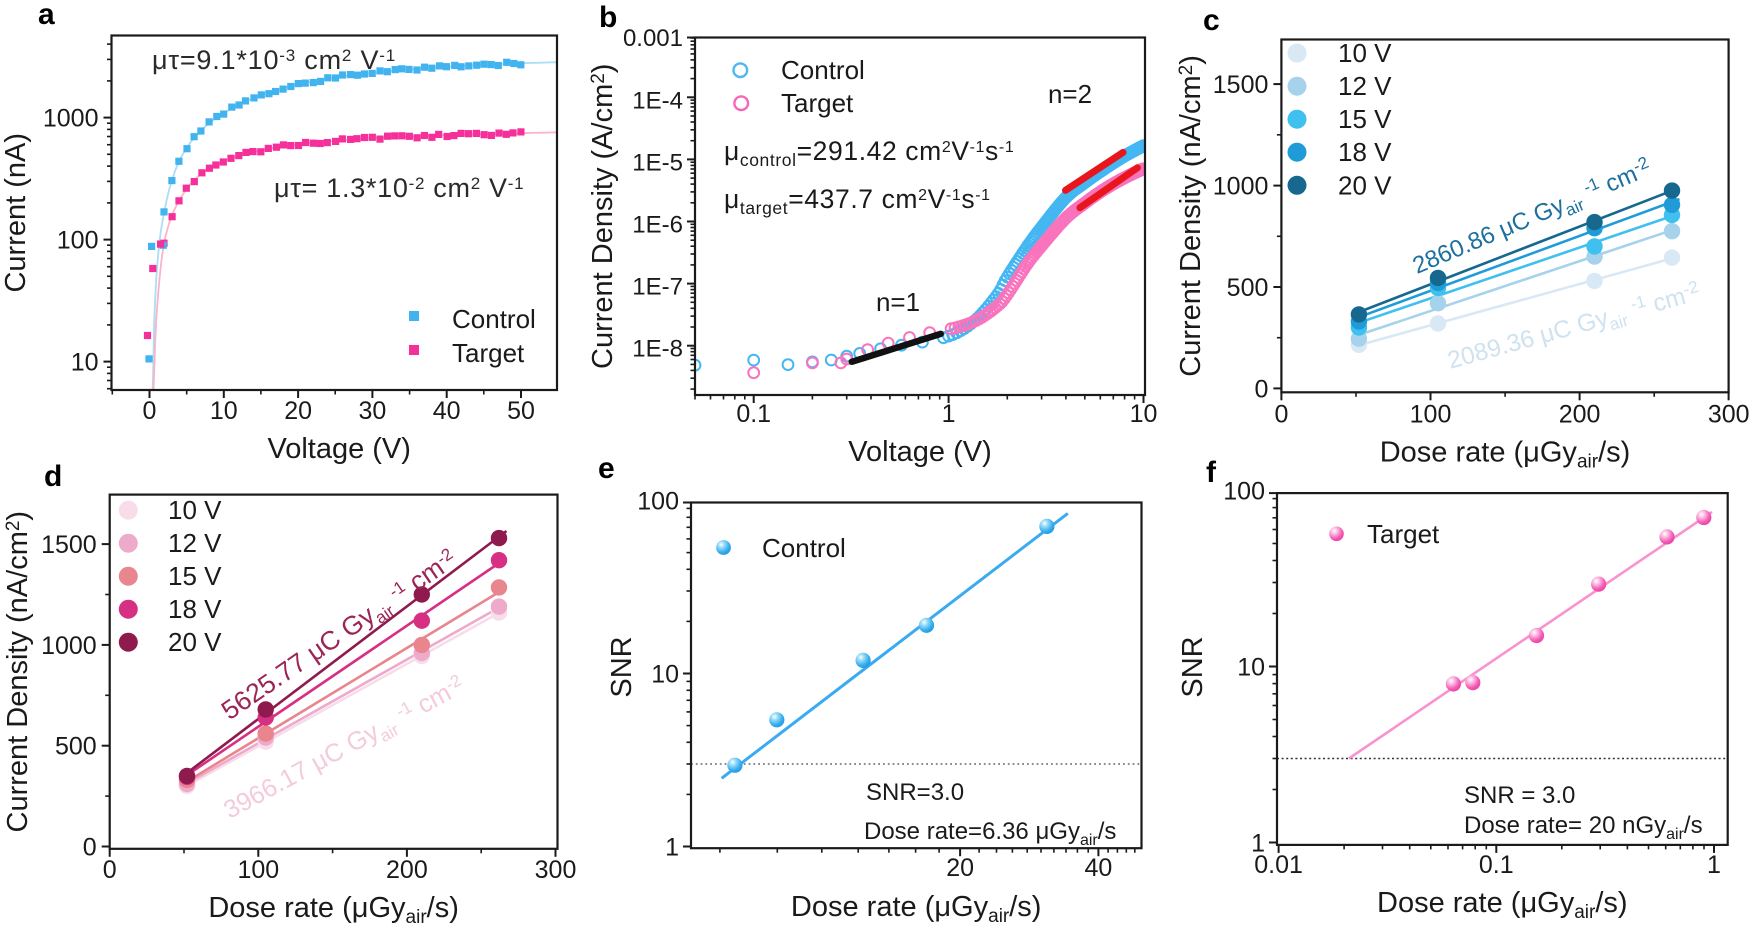  Describe the element at coordinates (915, 792) in the screenshot. I see `svg-text: SNR=3.0` at that location.